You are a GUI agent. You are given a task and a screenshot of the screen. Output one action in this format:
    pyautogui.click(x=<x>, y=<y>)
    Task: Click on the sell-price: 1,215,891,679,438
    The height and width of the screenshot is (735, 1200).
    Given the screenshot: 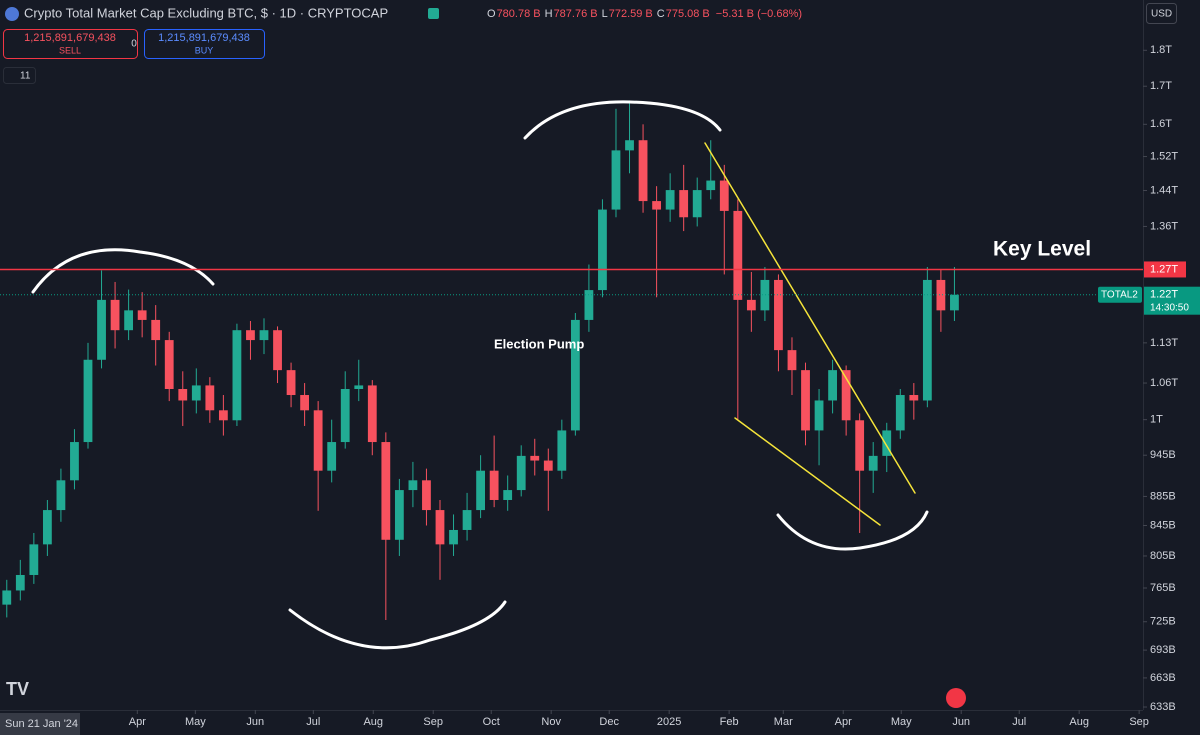 What is the action you would take?
    pyautogui.click(x=70, y=38)
    